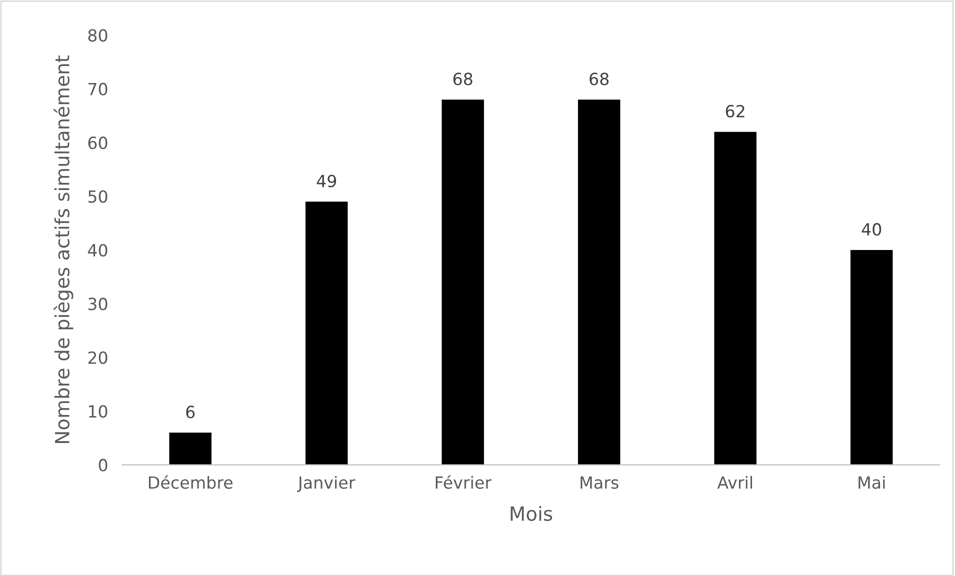 This screenshot has height=576, width=955. What do you see at coordinates (98, 35) in the screenshot?
I see `y-tick-label: 80` at bounding box center [98, 35].